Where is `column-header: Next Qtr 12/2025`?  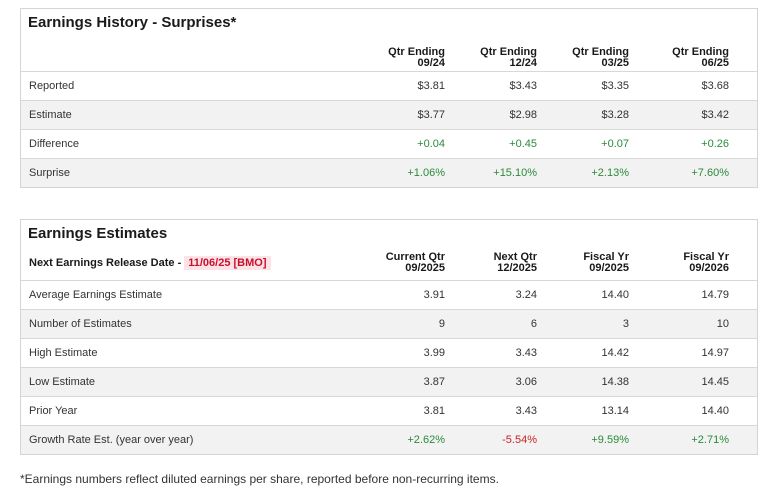 column-header: Next Qtr 12/2025 is located at coordinates (515, 262).